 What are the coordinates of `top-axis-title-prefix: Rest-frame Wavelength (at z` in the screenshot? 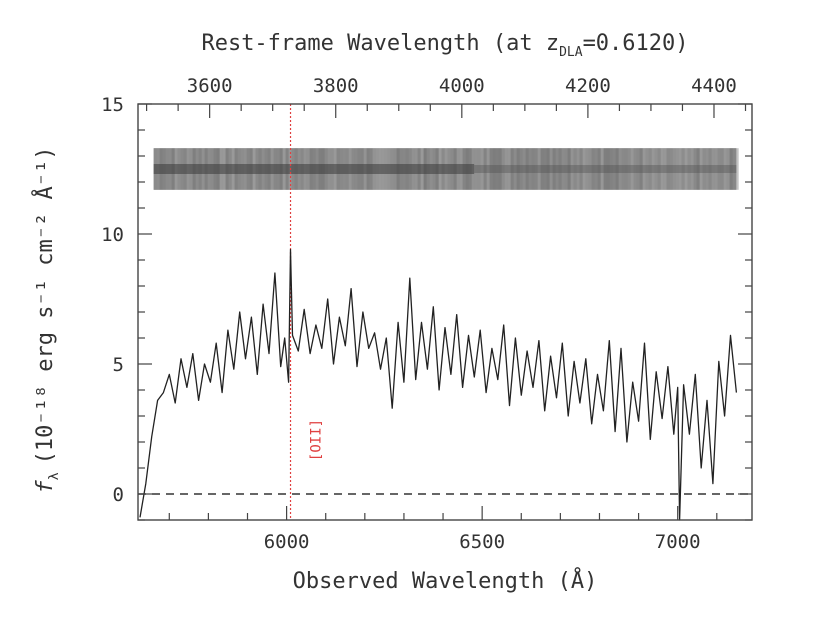 It's located at (380, 43).